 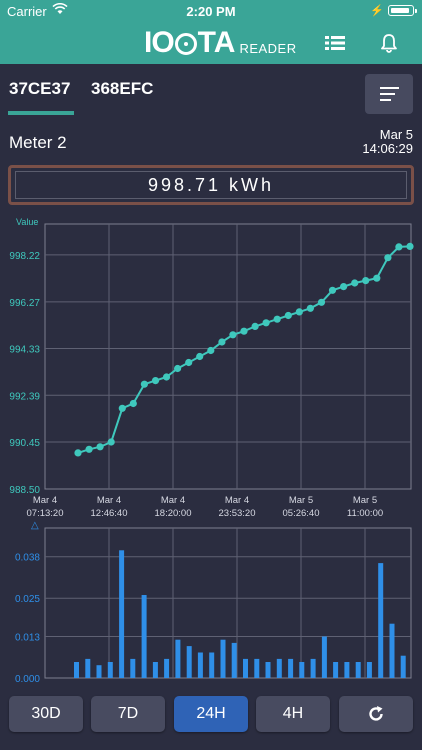 I want to click on range-24h-button: 24H, so click(x=211, y=714).